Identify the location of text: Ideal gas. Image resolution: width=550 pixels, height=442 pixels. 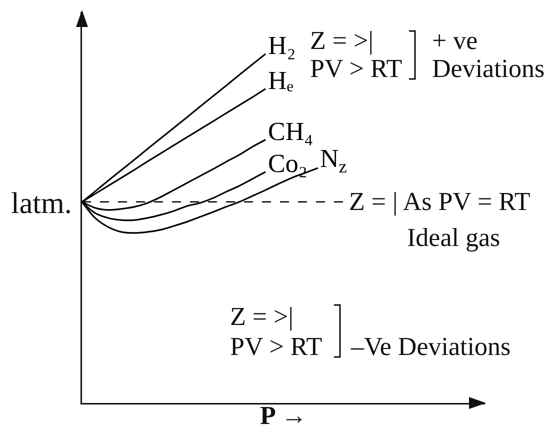
(453, 237).